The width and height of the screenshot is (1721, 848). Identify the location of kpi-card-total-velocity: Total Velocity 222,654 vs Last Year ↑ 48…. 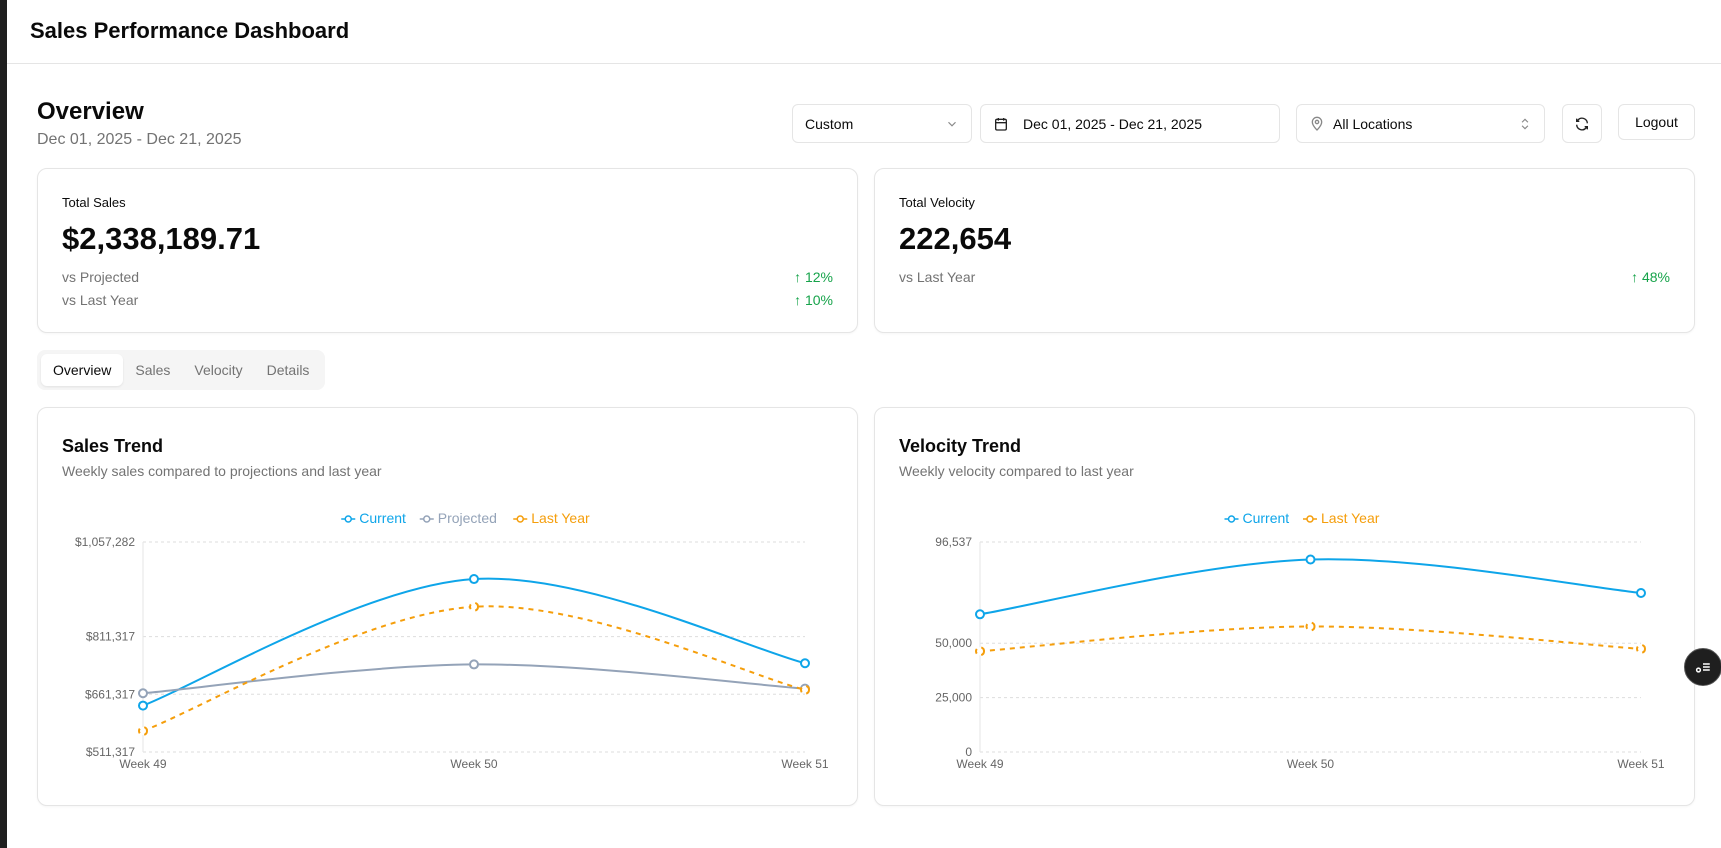
(1284, 250).